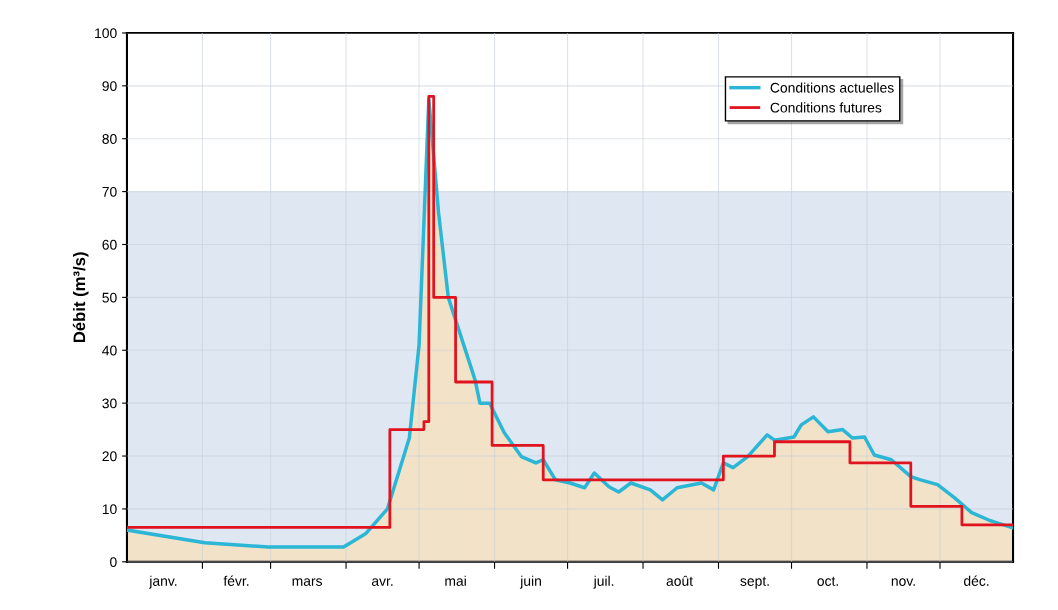 This screenshot has width=1058, height=610. What do you see at coordinates (382, 582) in the screenshot?
I see `x-tick-label: avr.` at bounding box center [382, 582].